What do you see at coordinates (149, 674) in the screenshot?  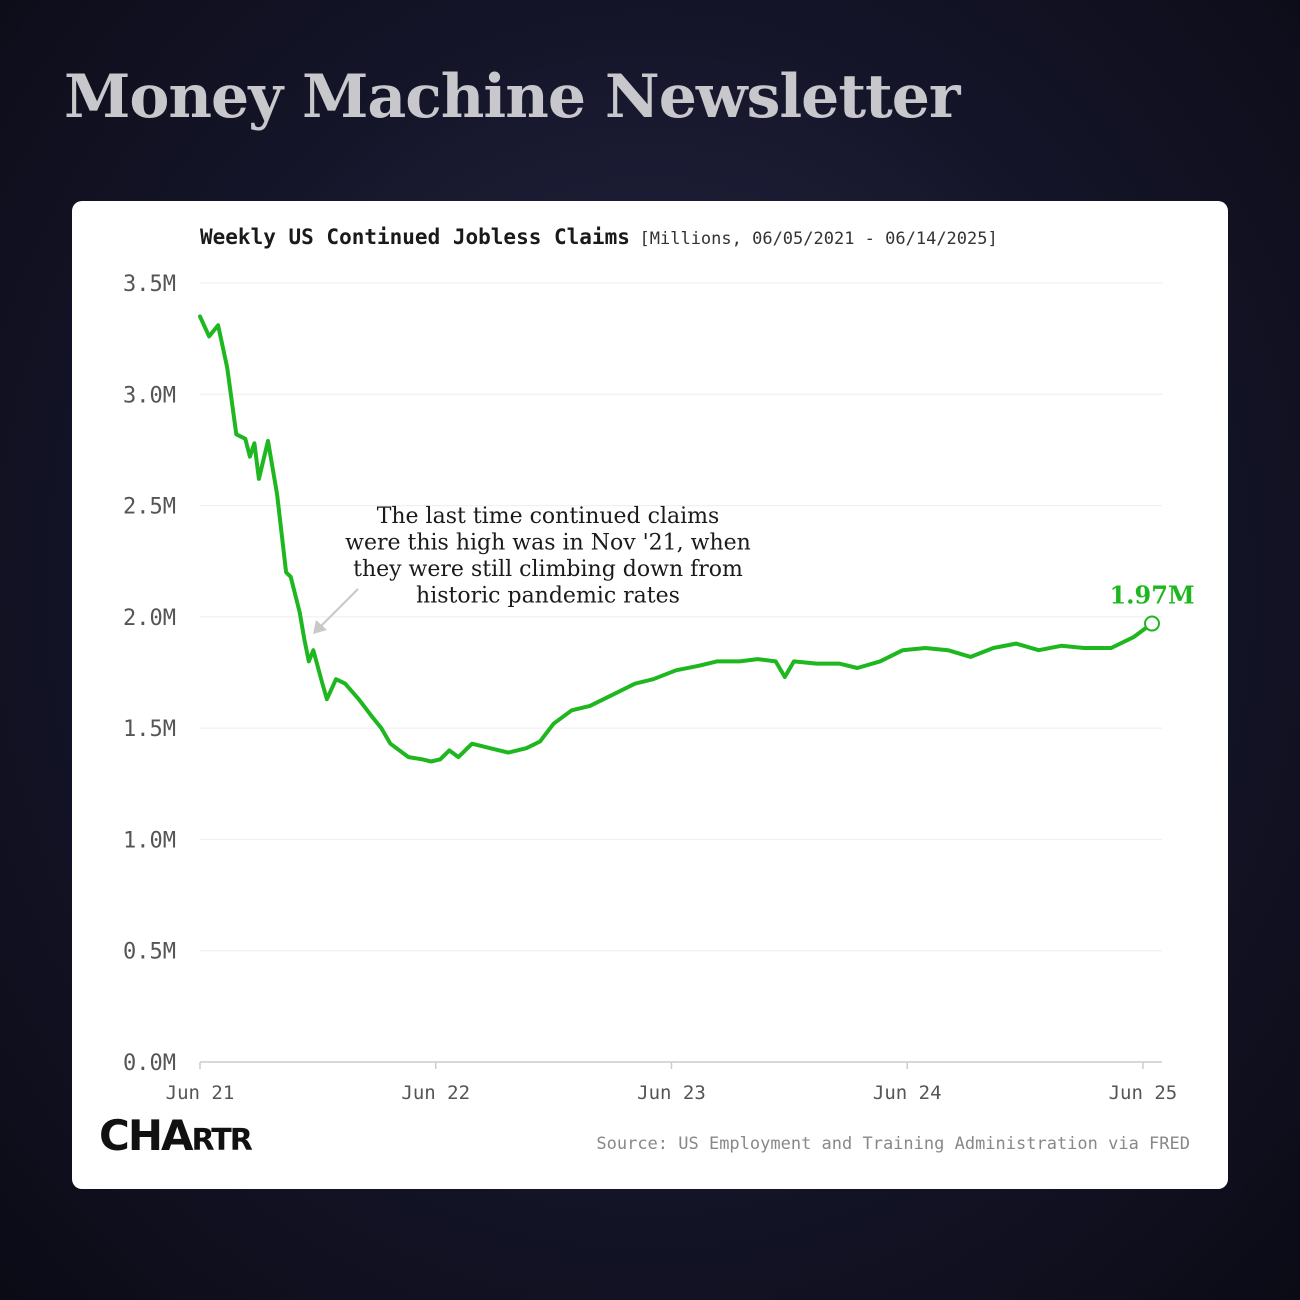 I see `y-axis-ticks: 0.0M 0.5M 1.0M 1.5M 2.0M 2.5M 3.0M 3.5M` at bounding box center [149, 674].